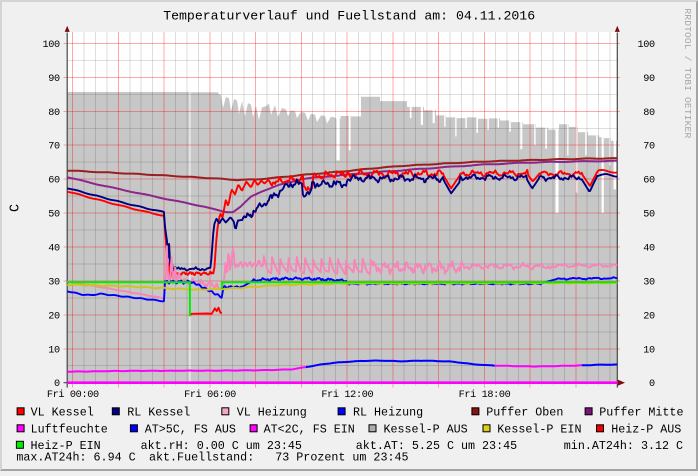 This screenshot has width=698, height=476. What do you see at coordinates (388, 412) in the screenshot?
I see `svg-text: RL Heizung` at bounding box center [388, 412].